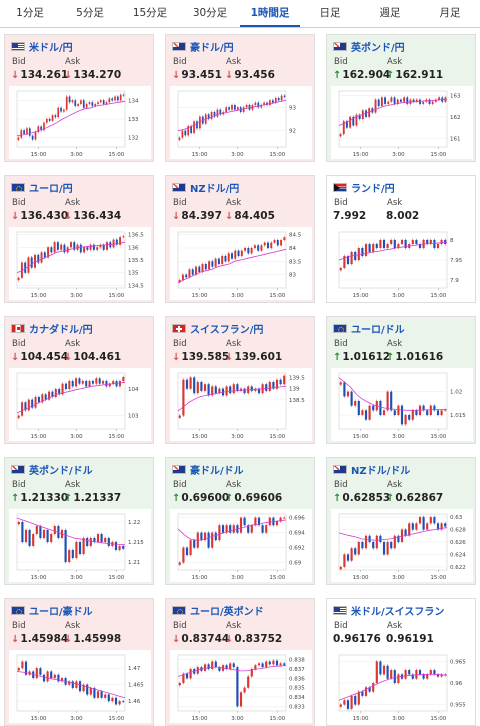 Image resolution: width=480 pixels, height=726 pixels. What do you see at coordinates (402, 122) in the screenshot?
I see `price-chart: 163 162 161 15:00 3:00 15:00` at bounding box center [402, 122].